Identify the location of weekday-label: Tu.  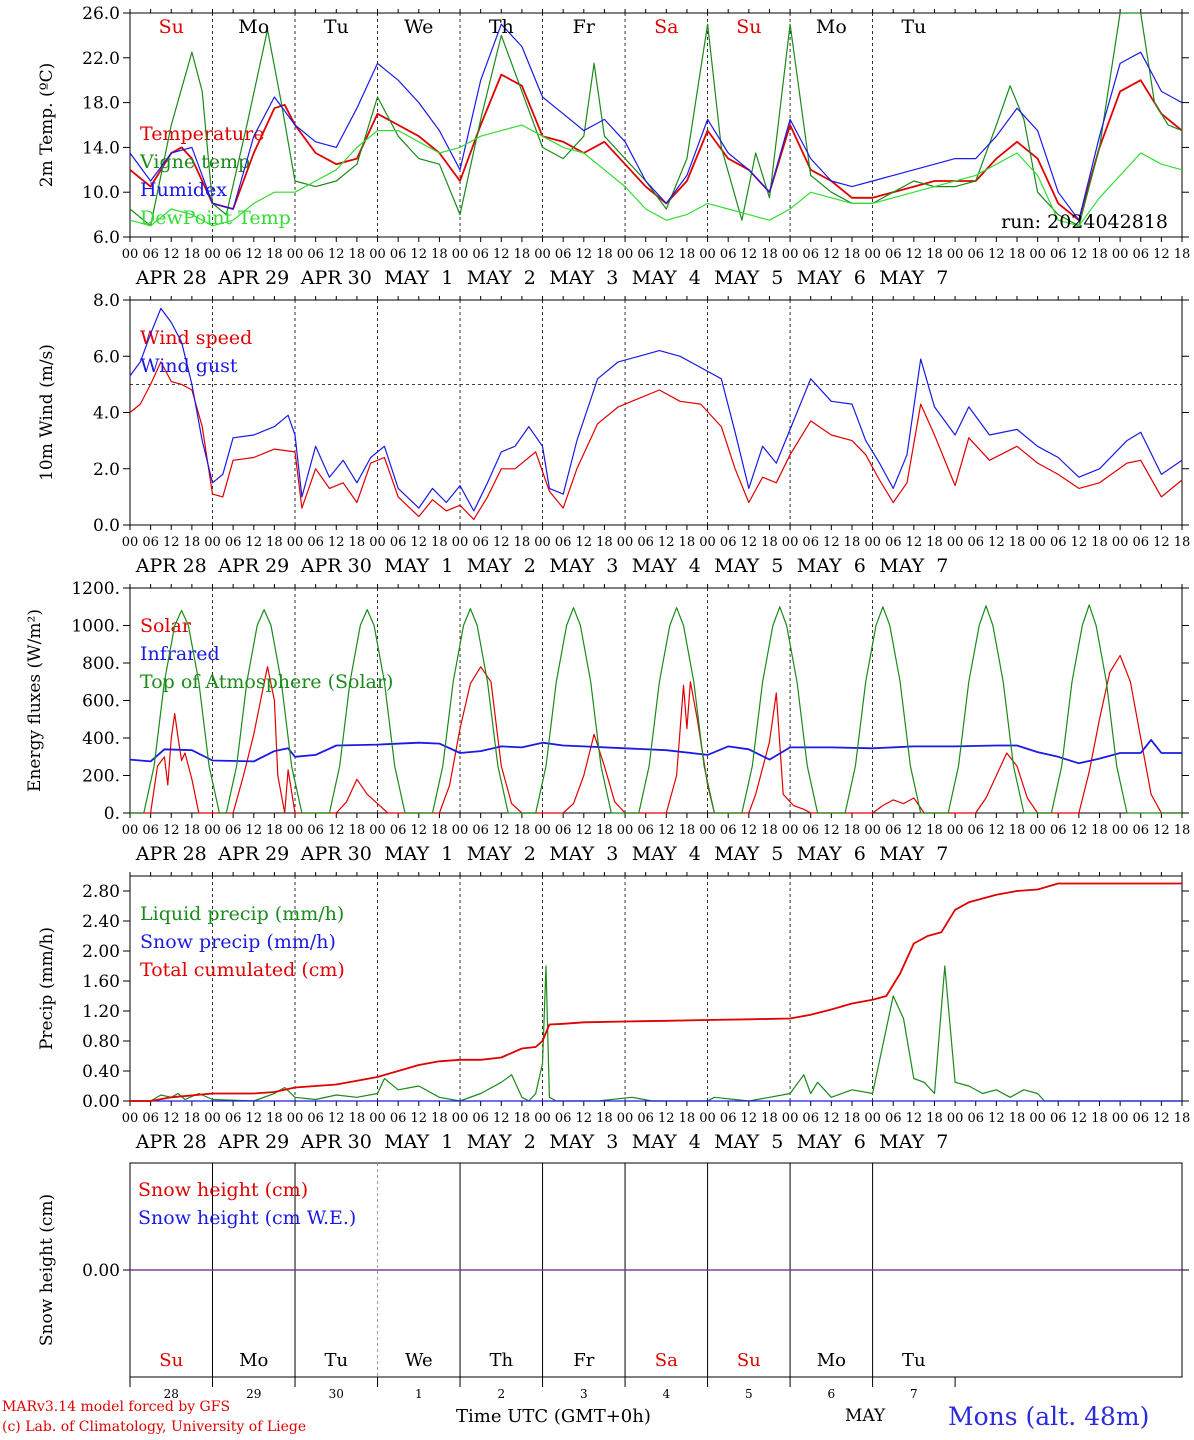
(913, 27).